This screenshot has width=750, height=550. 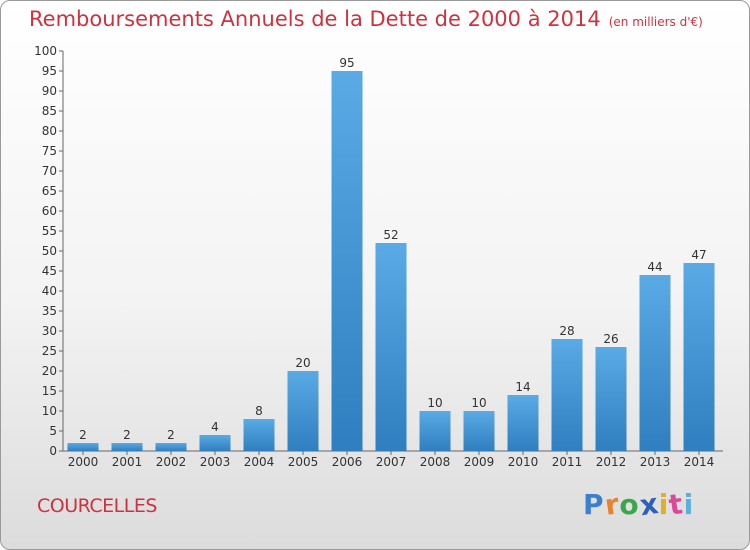 What do you see at coordinates (390, 235) in the screenshot?
I see `data-label: 52` at bounding box center [390, 235].